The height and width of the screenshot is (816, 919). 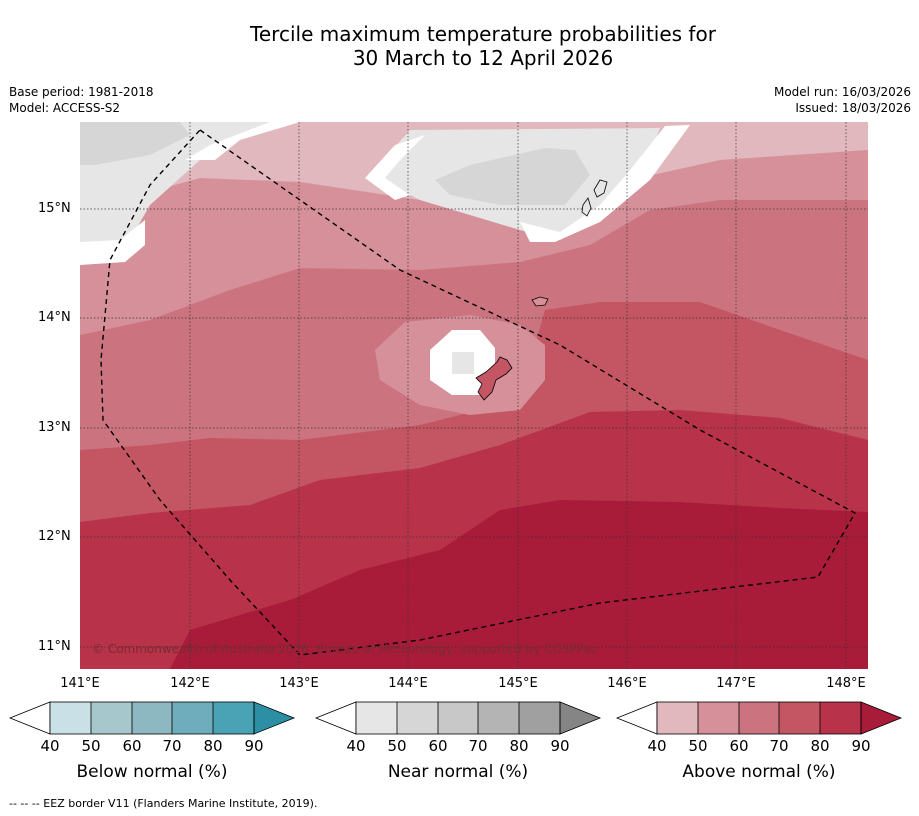 I want to click on meta-left: Base period: 1981-2018 Model: ACCESS-S2, so click(x=81, y=100).